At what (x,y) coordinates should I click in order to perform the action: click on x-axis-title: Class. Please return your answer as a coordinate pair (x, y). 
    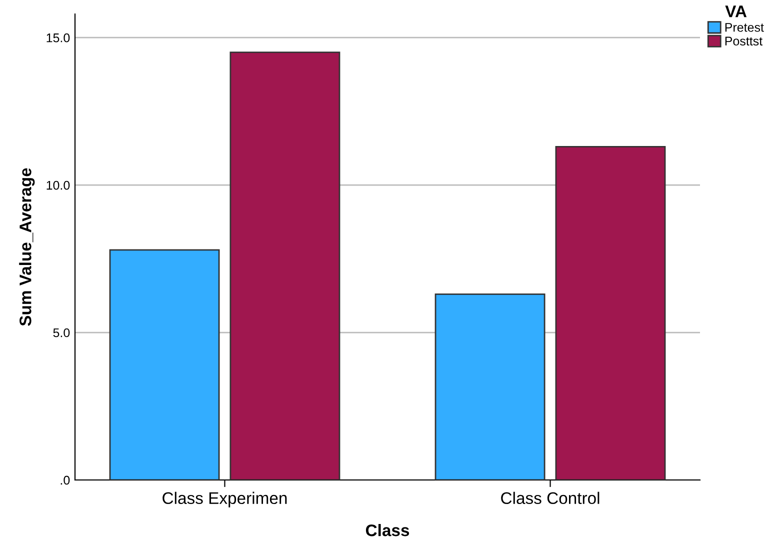
    Looking at the image, I should click on (388, 530).